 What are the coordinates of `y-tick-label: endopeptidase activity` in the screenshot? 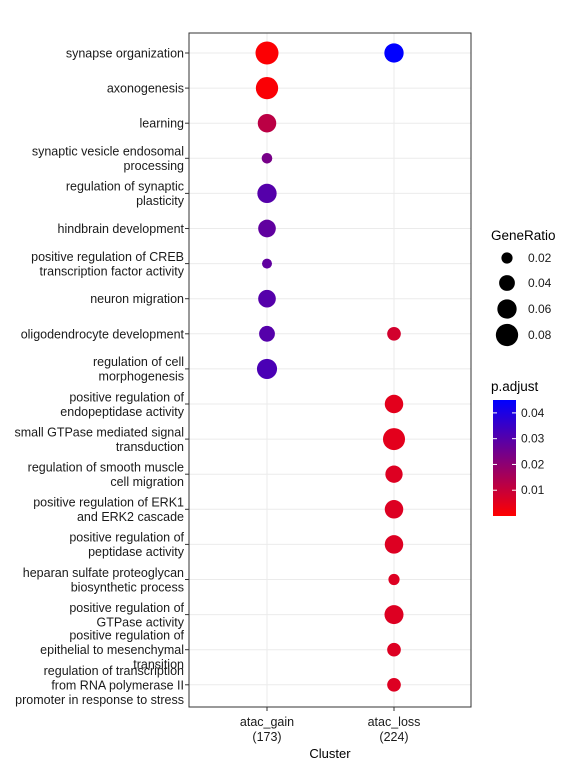 It's located at (122, 412).